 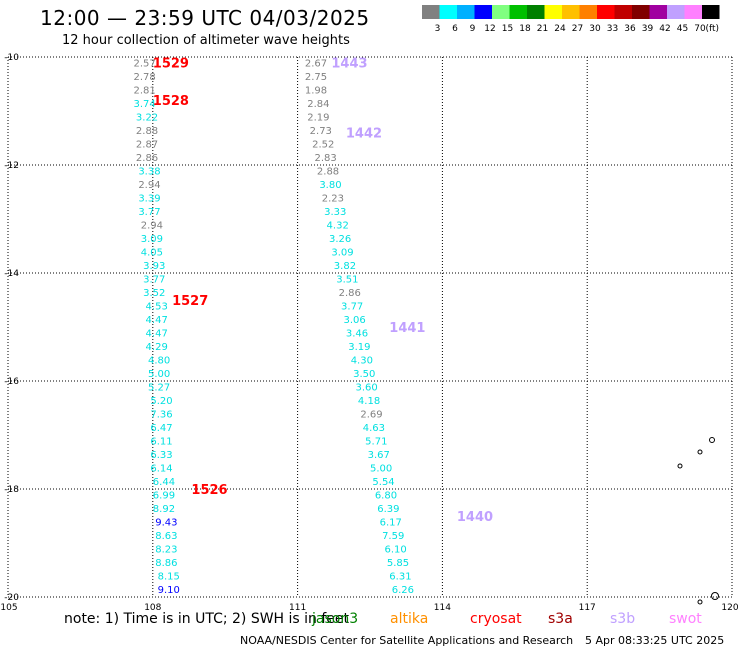 What do you see at coordinates (630, 29) in the screenshot?
I see `legend-label: 36` at bounding box center [630, 29].